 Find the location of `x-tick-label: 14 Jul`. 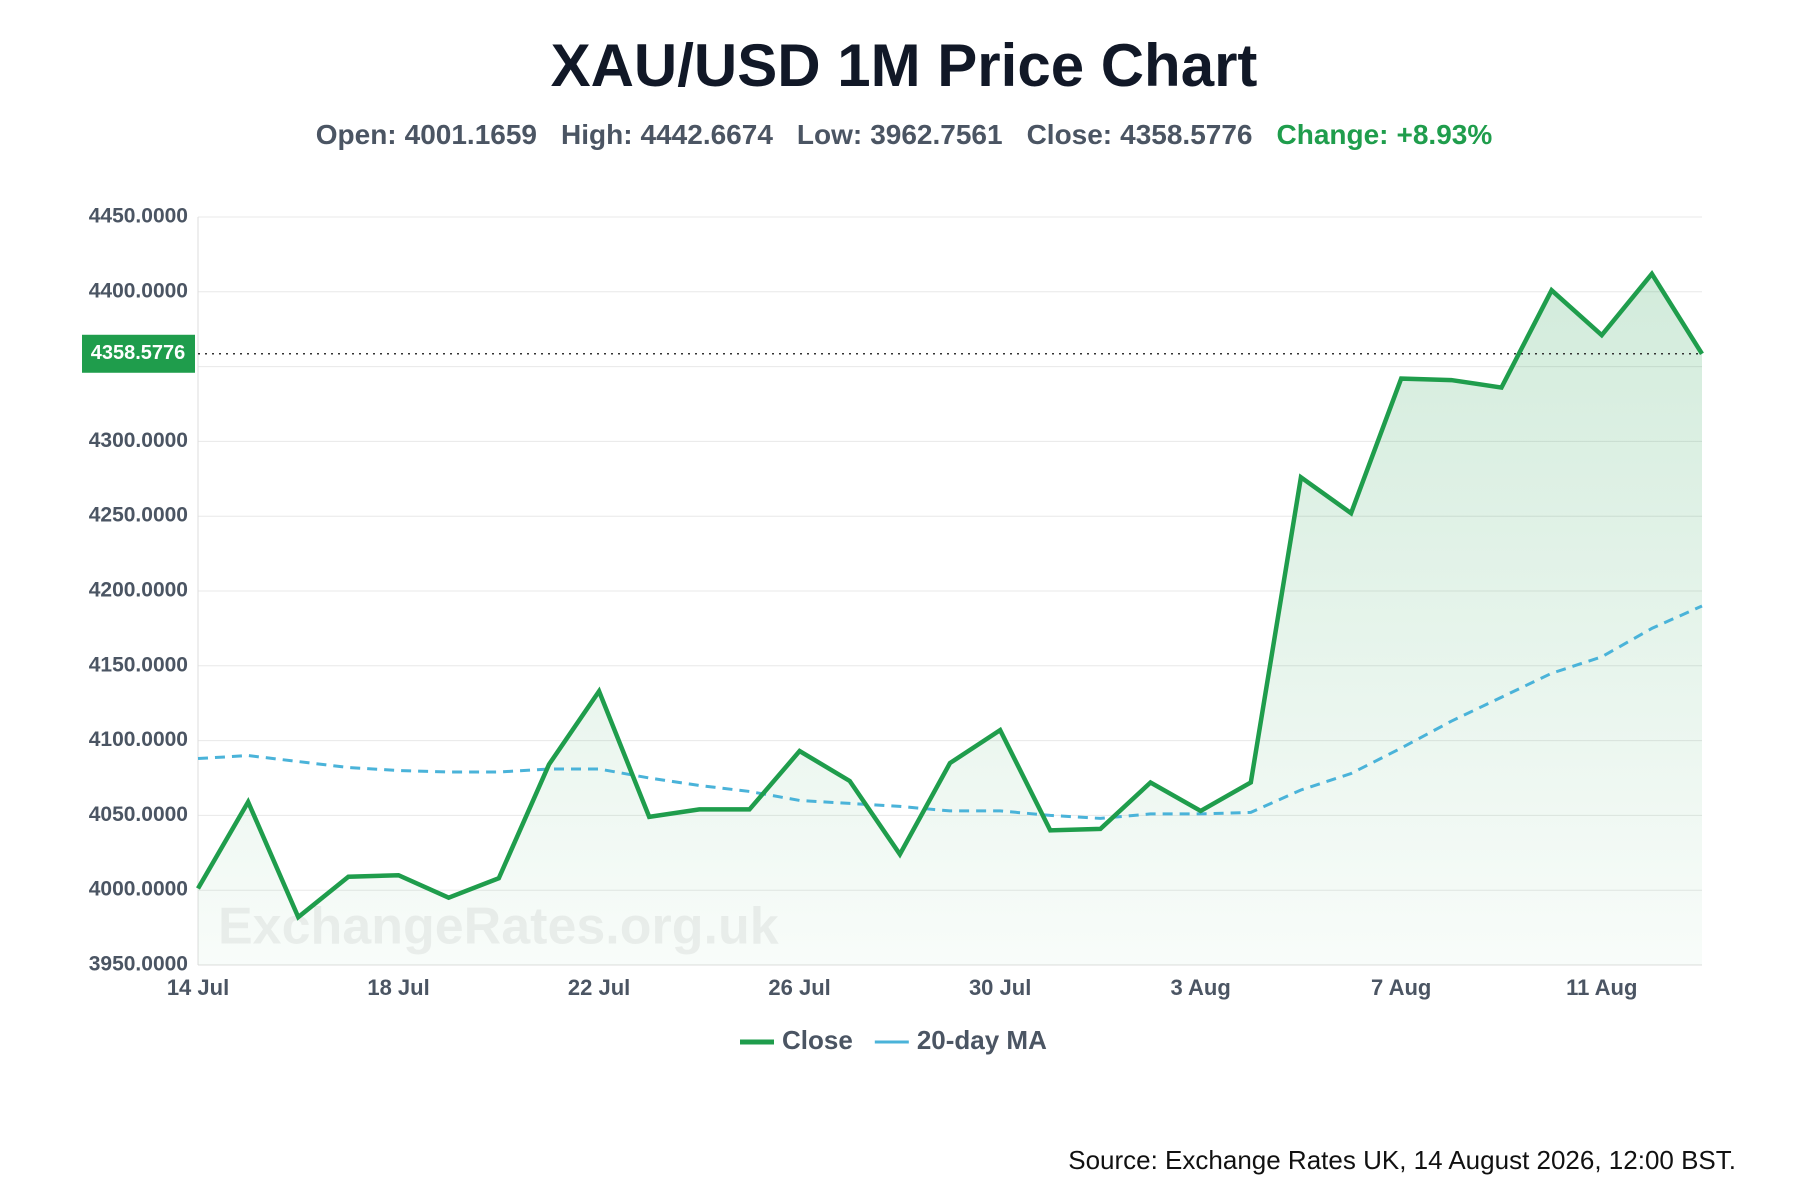

x-tick-label: 14 Jul is located at coordinates (198, 987).